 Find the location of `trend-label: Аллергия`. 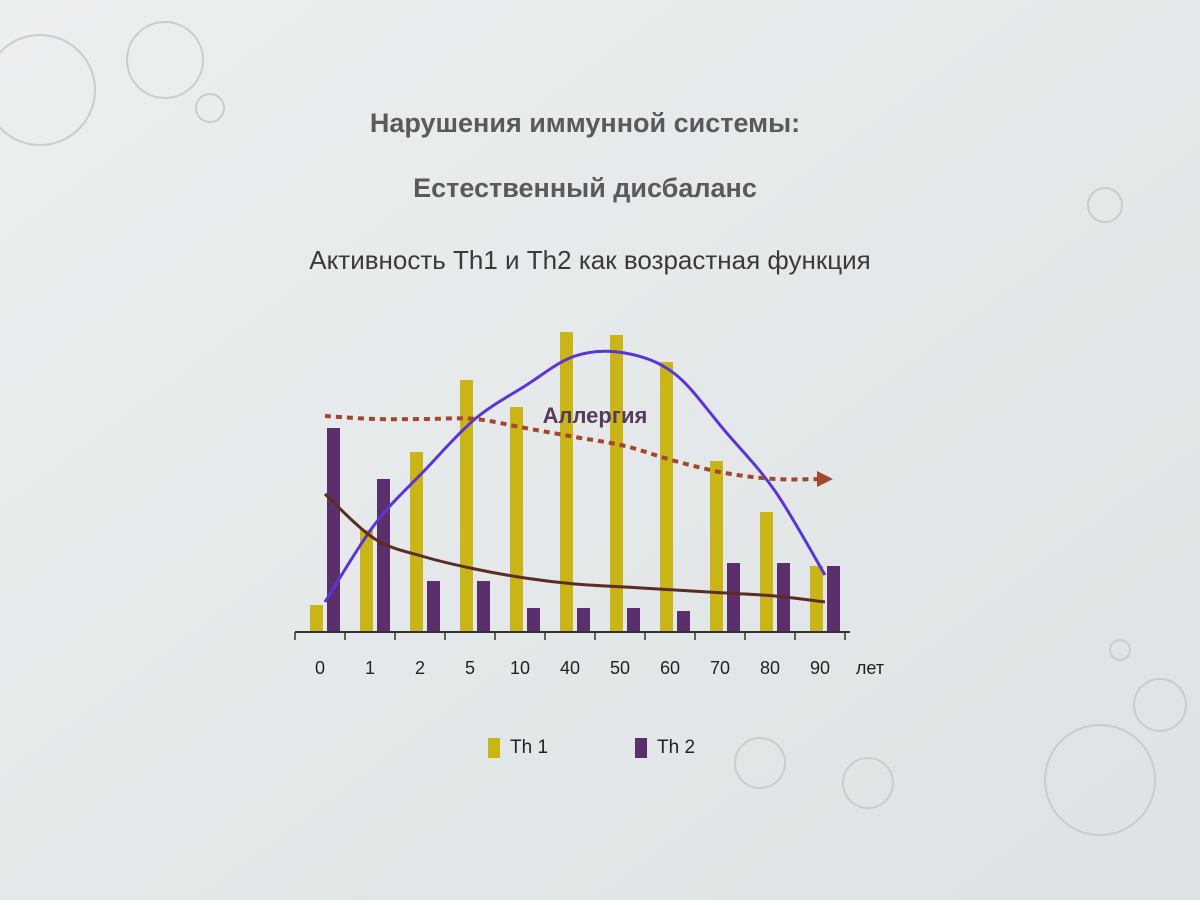

trend-label: Аллергия is located at coordinates (595, 415).